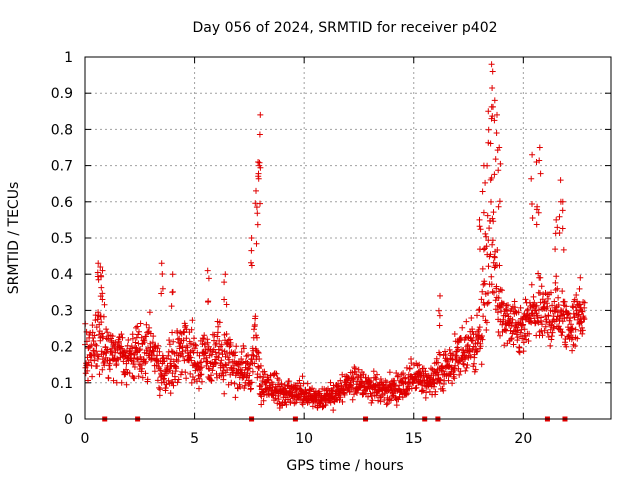  What do you see at coordinates (62, 94) in the screenshot?
I see `y-tick-label: 0.9` at bounding box center [62, 94].